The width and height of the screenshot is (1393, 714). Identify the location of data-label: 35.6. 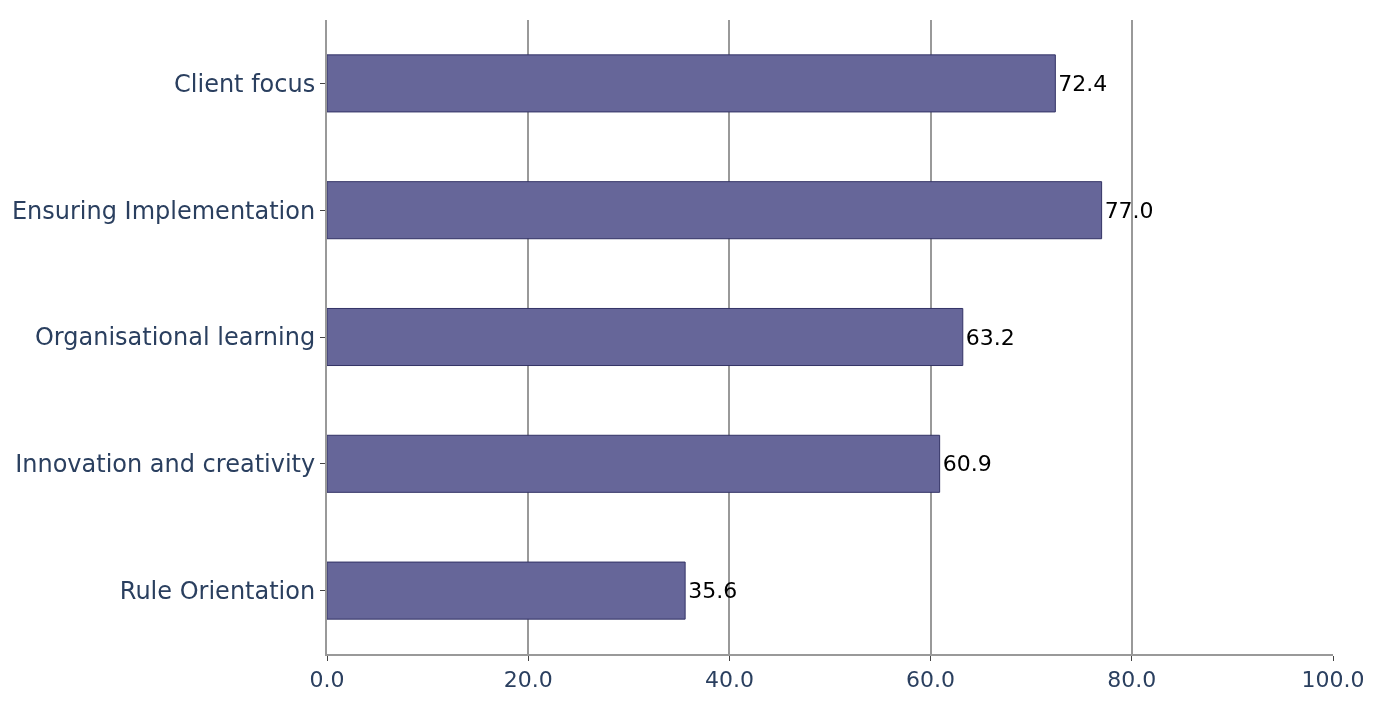
(713, 591).